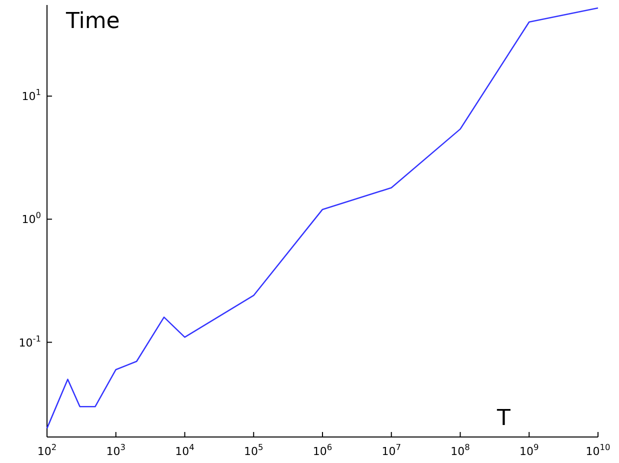 The image size is (619, 463). I want to click on x-tick-label: 10$^{10}$, so click(598, 450).